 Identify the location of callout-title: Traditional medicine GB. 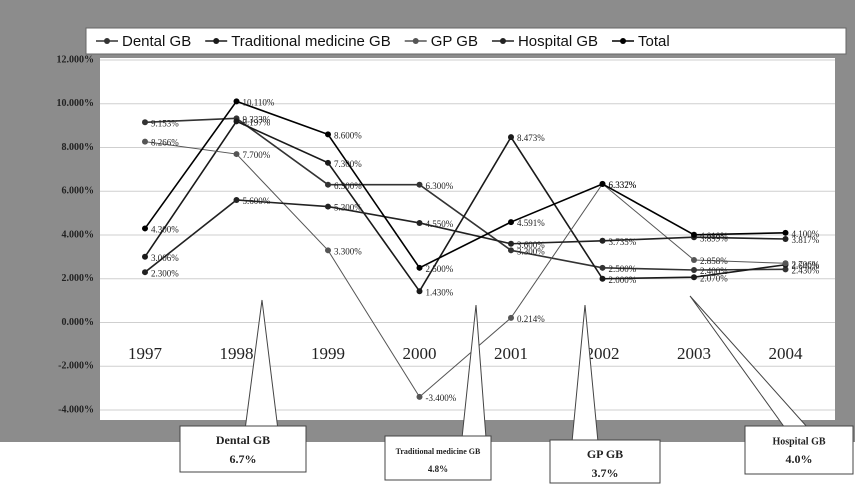
(438, 451).